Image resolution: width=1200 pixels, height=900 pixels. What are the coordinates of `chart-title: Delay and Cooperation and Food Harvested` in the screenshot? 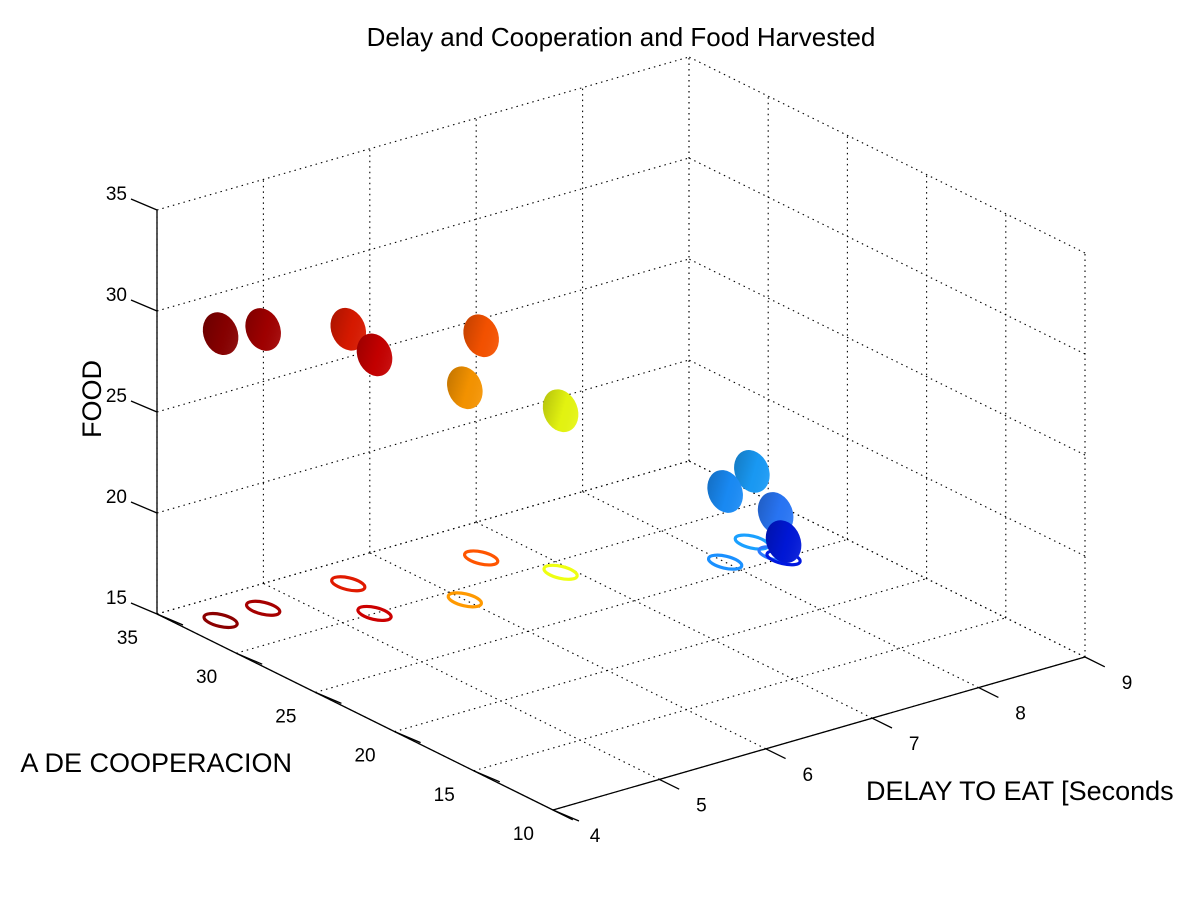 It's located at (621, 37).